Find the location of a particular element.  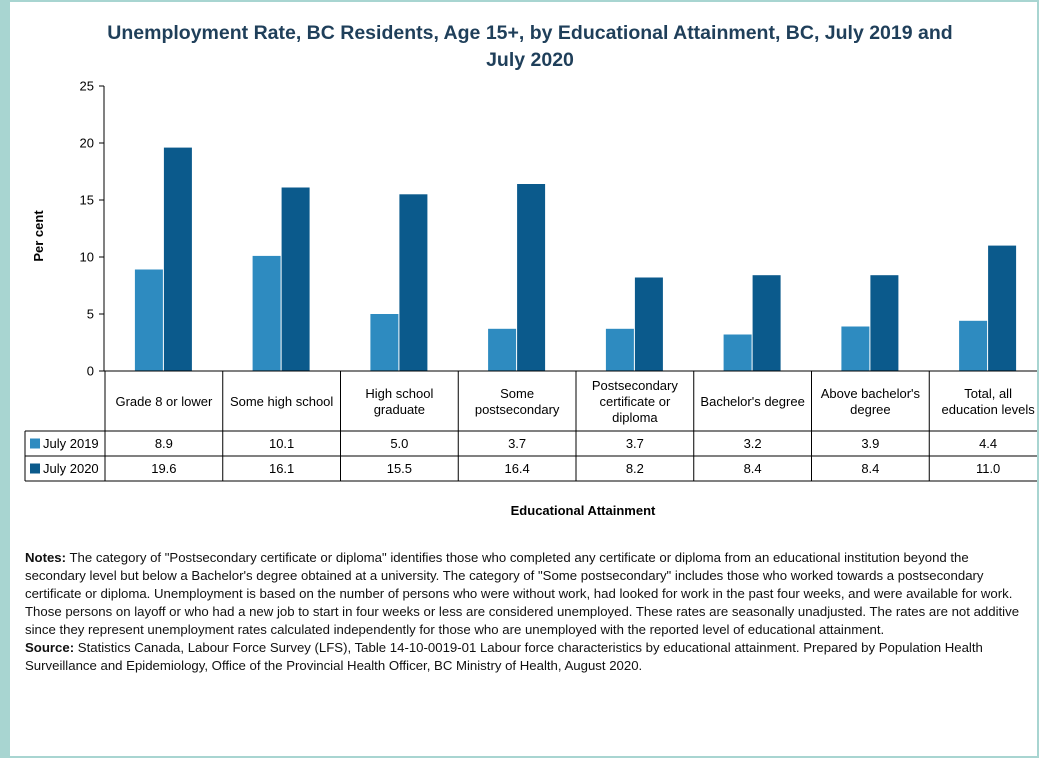

data-label: 8.9 is located at coordinates (164, 443).